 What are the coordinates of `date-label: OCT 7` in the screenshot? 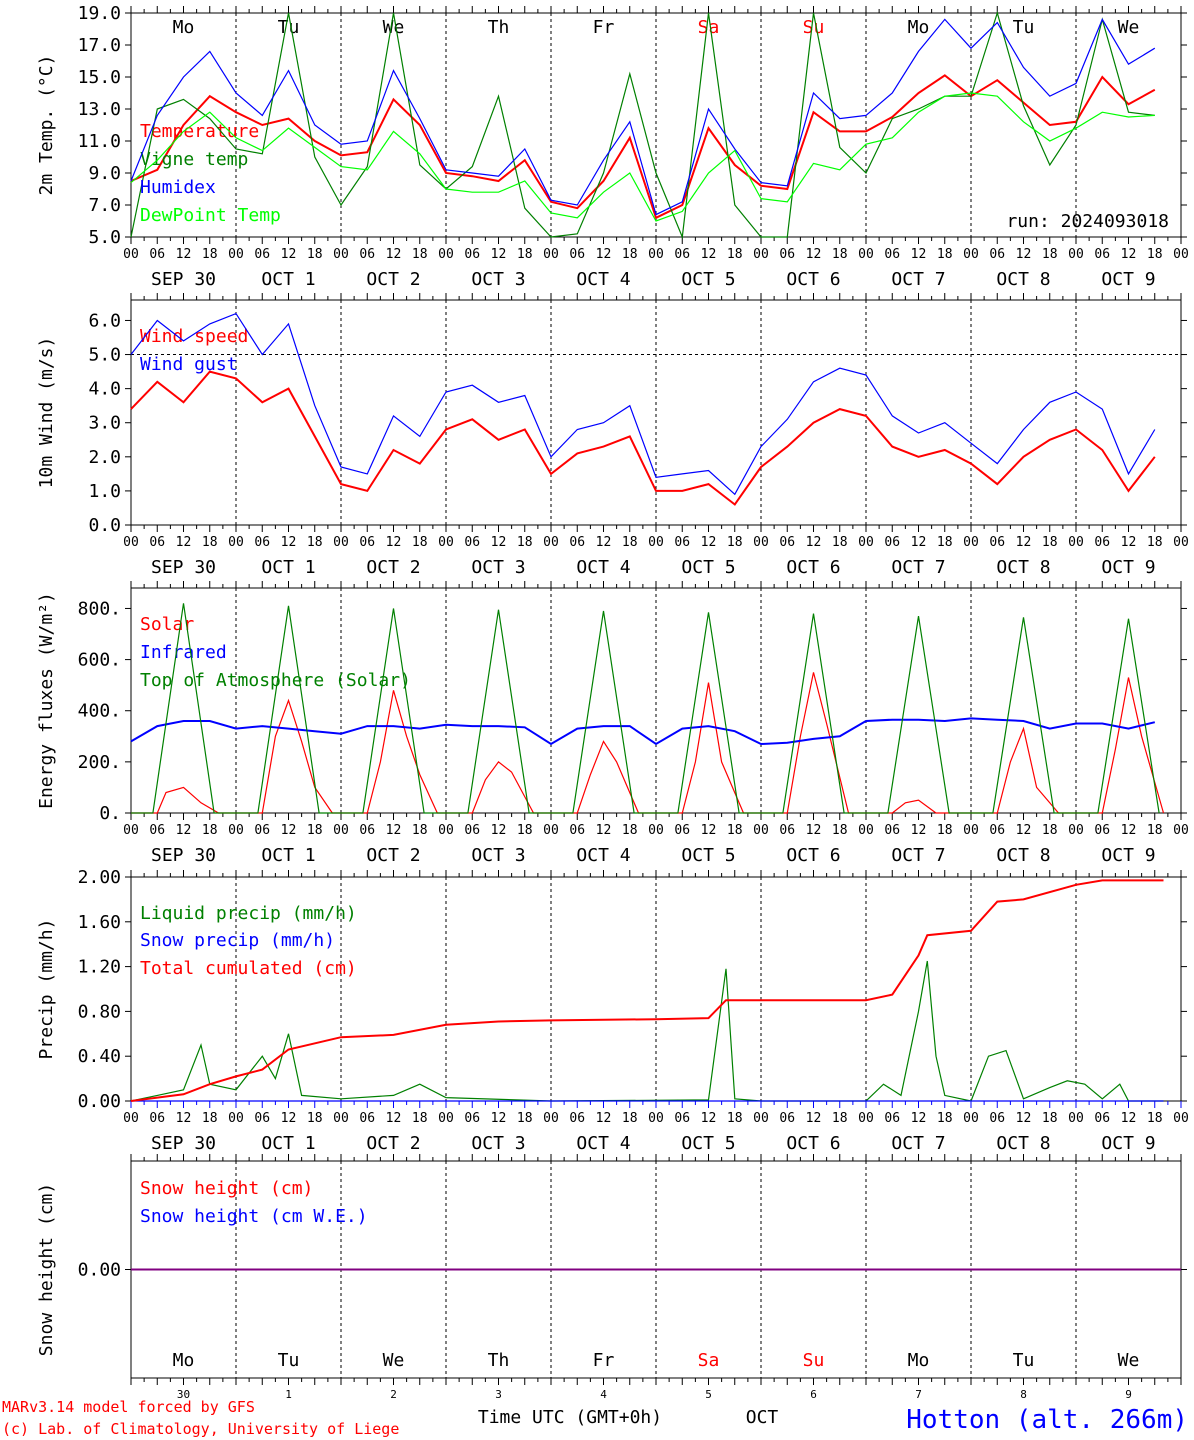 It's located at (918, 855).